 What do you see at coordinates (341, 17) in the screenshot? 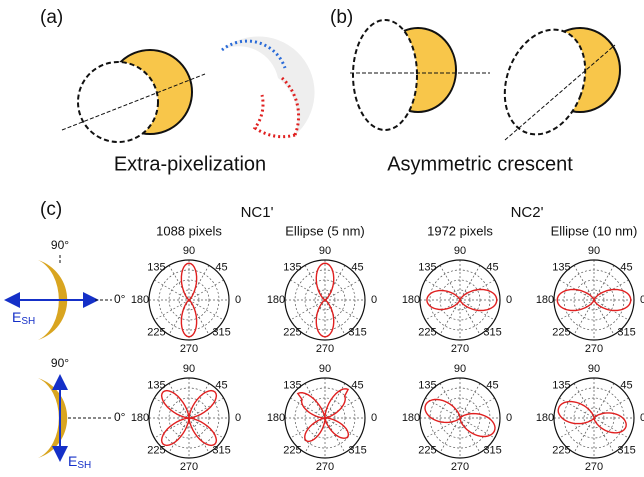
I see `panel-label: (b)` at bounding box center [341, 17].